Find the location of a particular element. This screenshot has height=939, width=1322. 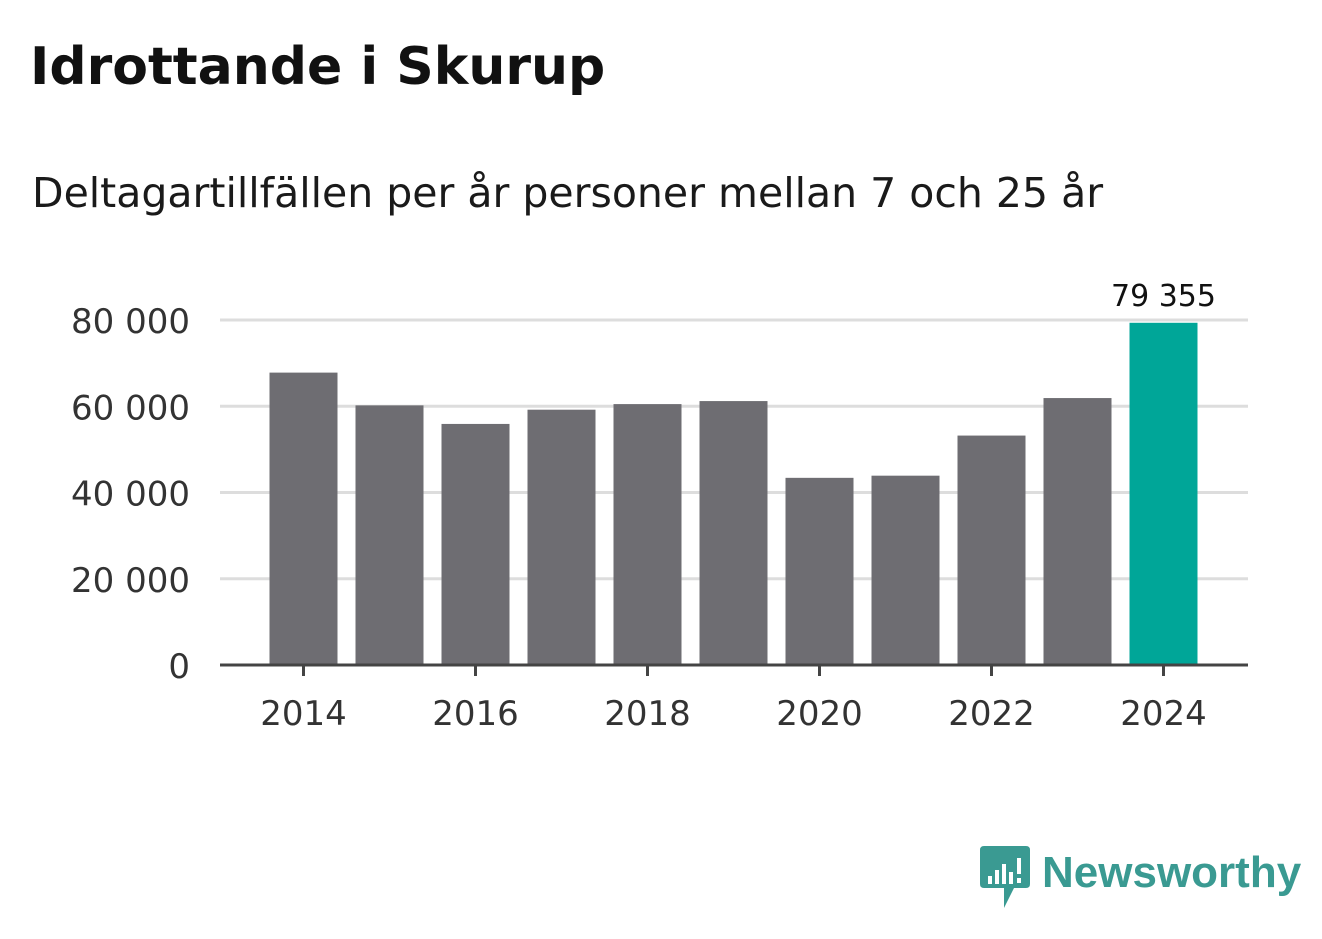

bar-2014 is located at coordinates (303, 518).